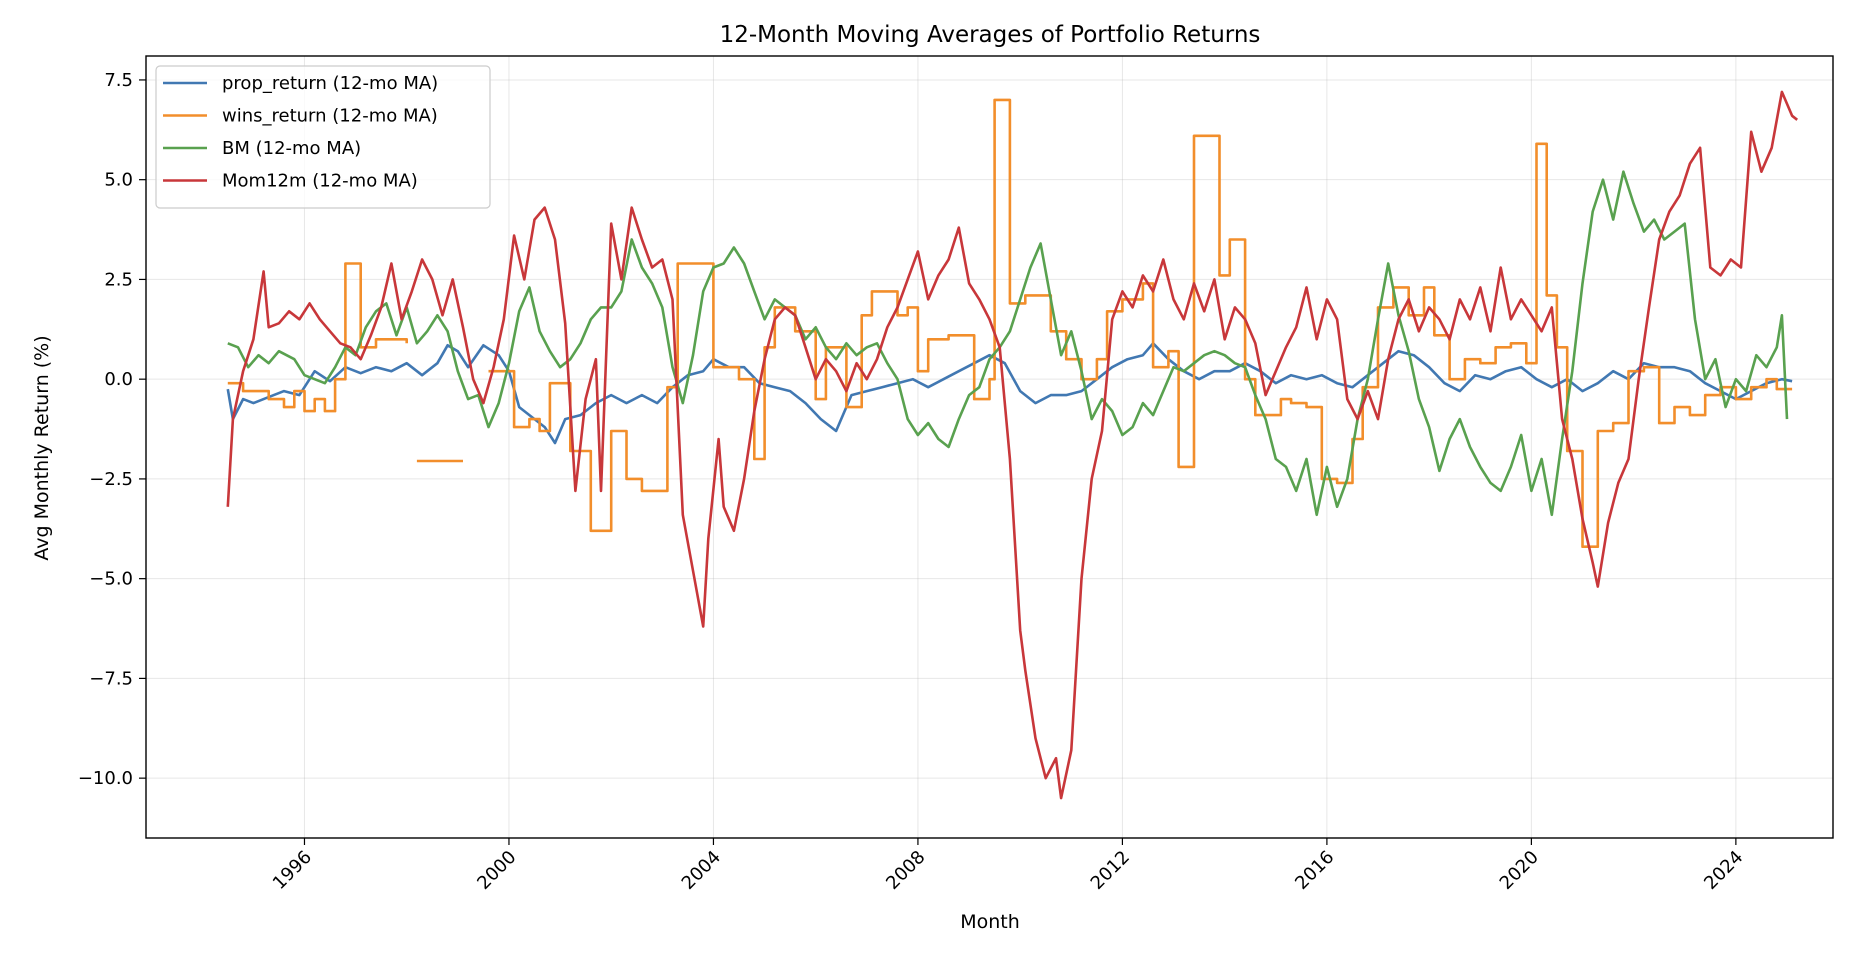 Image resolution: width=1858 pixels, height=960 pixels. What do you see at coordinates (105, 778) in the screenshot?
I see `y-tick-label: −10.0` at bounding box center [105, 778].